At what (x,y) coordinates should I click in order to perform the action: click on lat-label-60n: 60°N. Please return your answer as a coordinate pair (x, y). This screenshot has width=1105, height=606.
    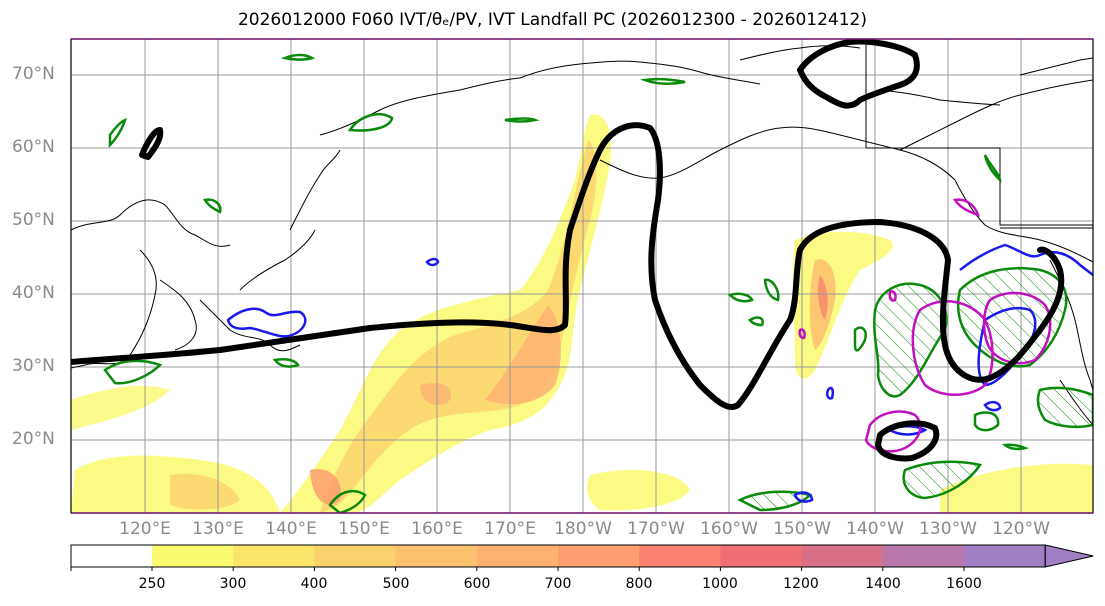
    Looking at the image, I should click on (33, 147).